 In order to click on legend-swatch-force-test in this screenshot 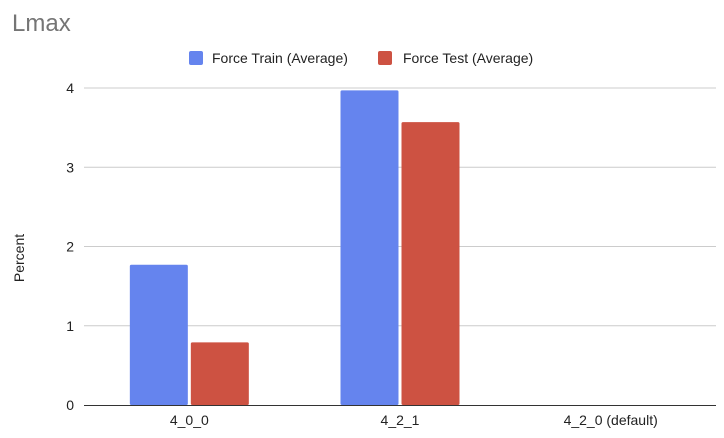, I will do `click(385, 58)`.